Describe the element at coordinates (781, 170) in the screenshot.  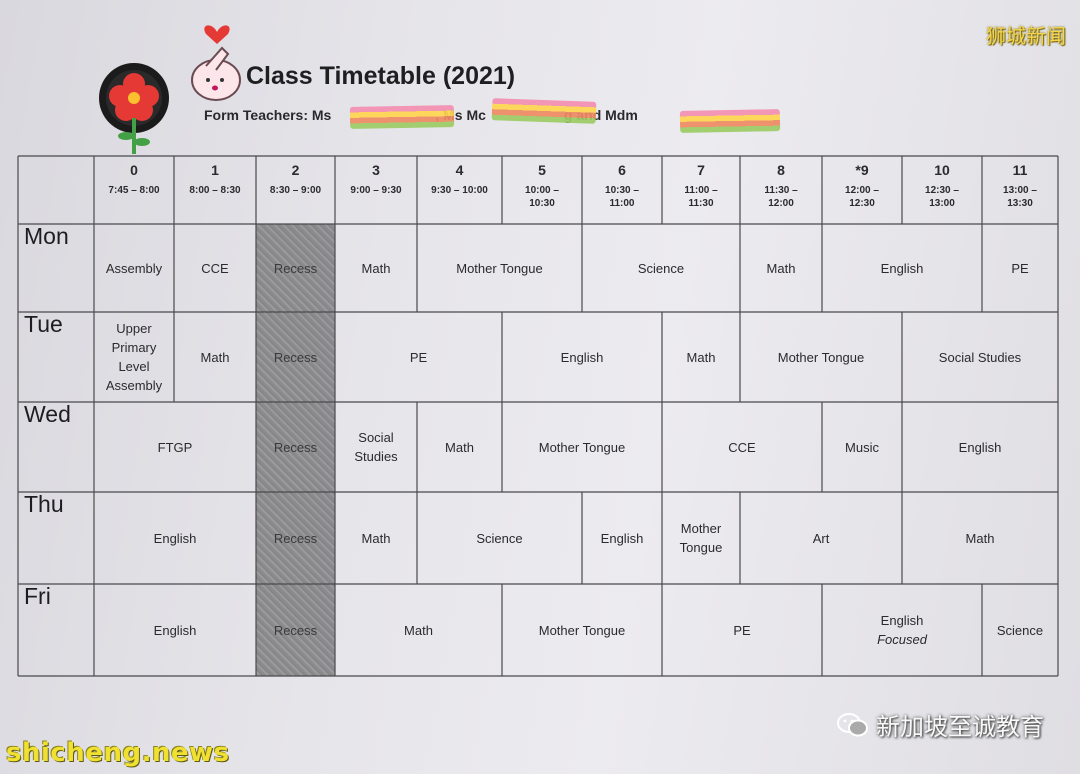
I see `period-number: 8` at that location.